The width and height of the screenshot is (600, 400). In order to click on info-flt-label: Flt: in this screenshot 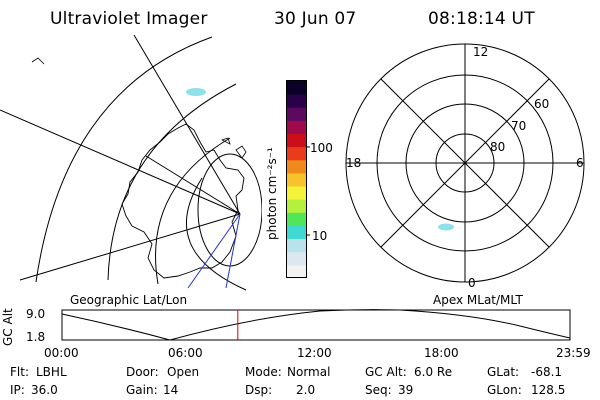, I will do `click(19, 372)`.